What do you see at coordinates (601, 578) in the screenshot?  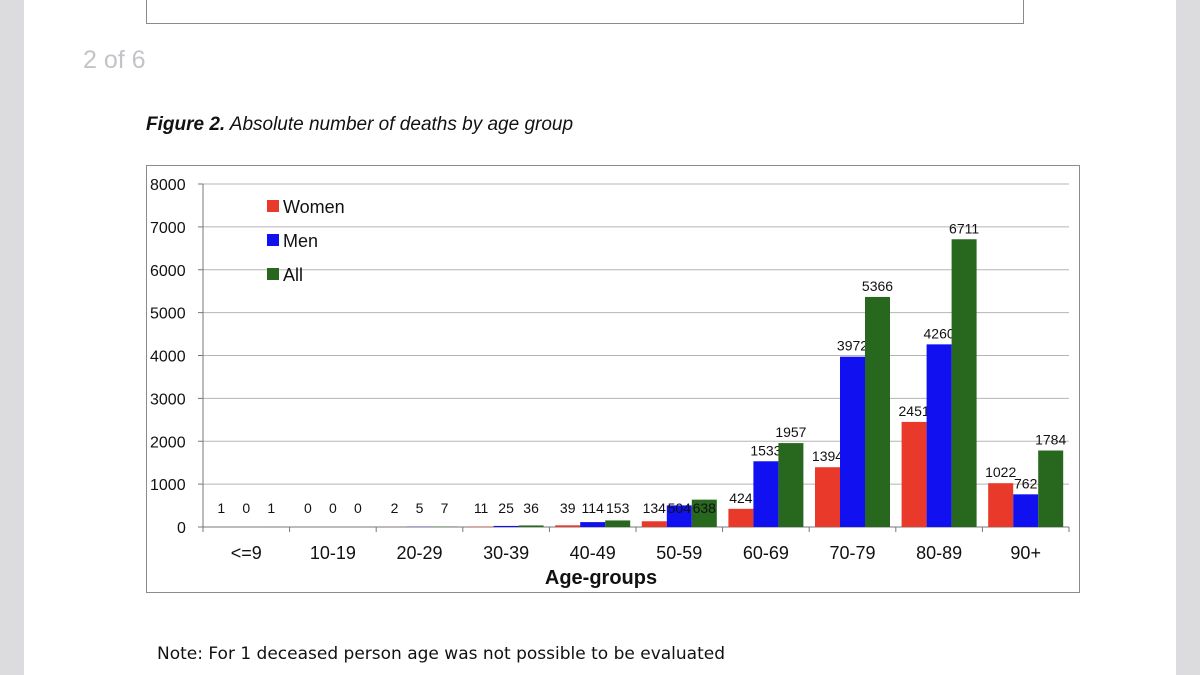 I see `x-axis-title: Age-groups` at bounding box center [601, 578].